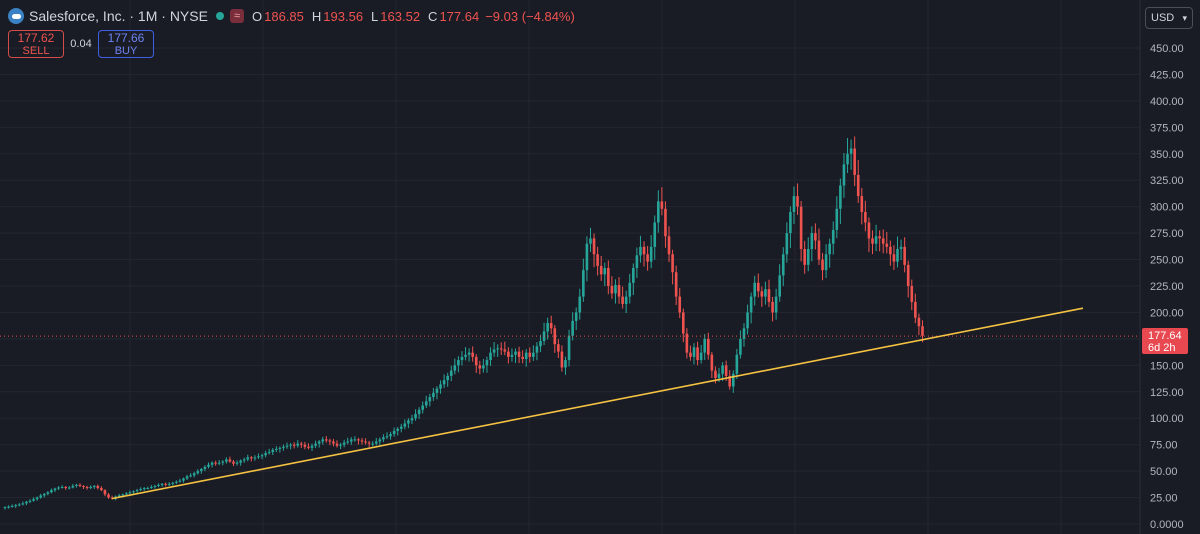  I want to click on bar-countdown: 6d 2h, so click(1162, 348).